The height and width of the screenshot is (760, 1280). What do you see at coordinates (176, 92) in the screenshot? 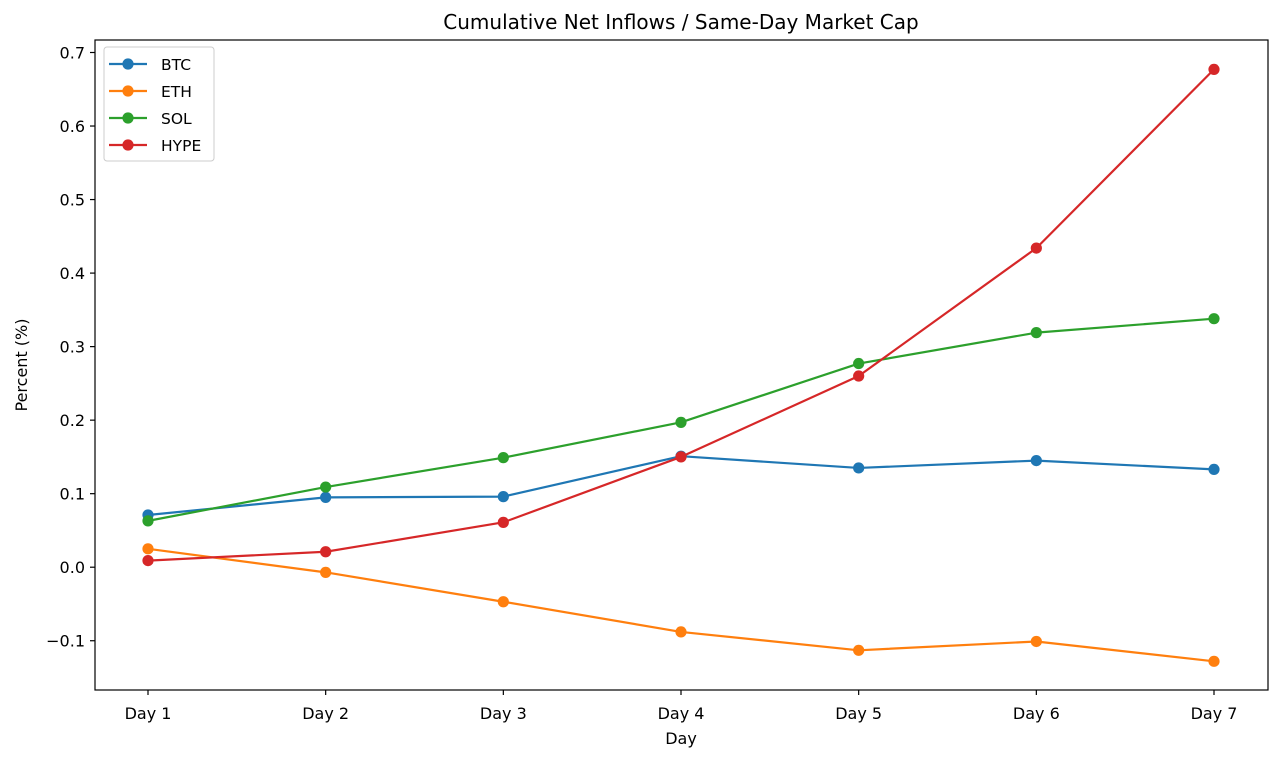
I see `legend-label-eth: ETH` at bounding box center [176, 92].